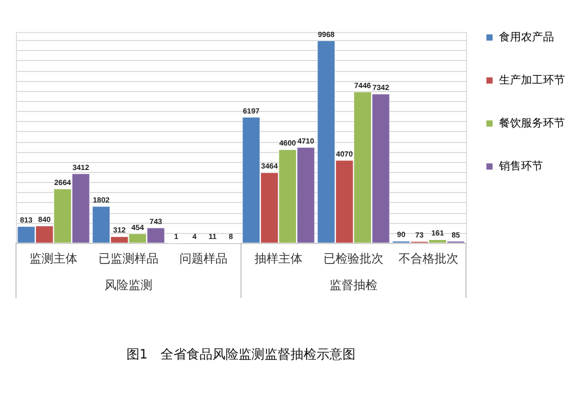 This screenshot has height=395, width=575. Describe the element at coordinates (354, 259) in the screenshot. I see `x-tick-label: 已检验批次` at that location.